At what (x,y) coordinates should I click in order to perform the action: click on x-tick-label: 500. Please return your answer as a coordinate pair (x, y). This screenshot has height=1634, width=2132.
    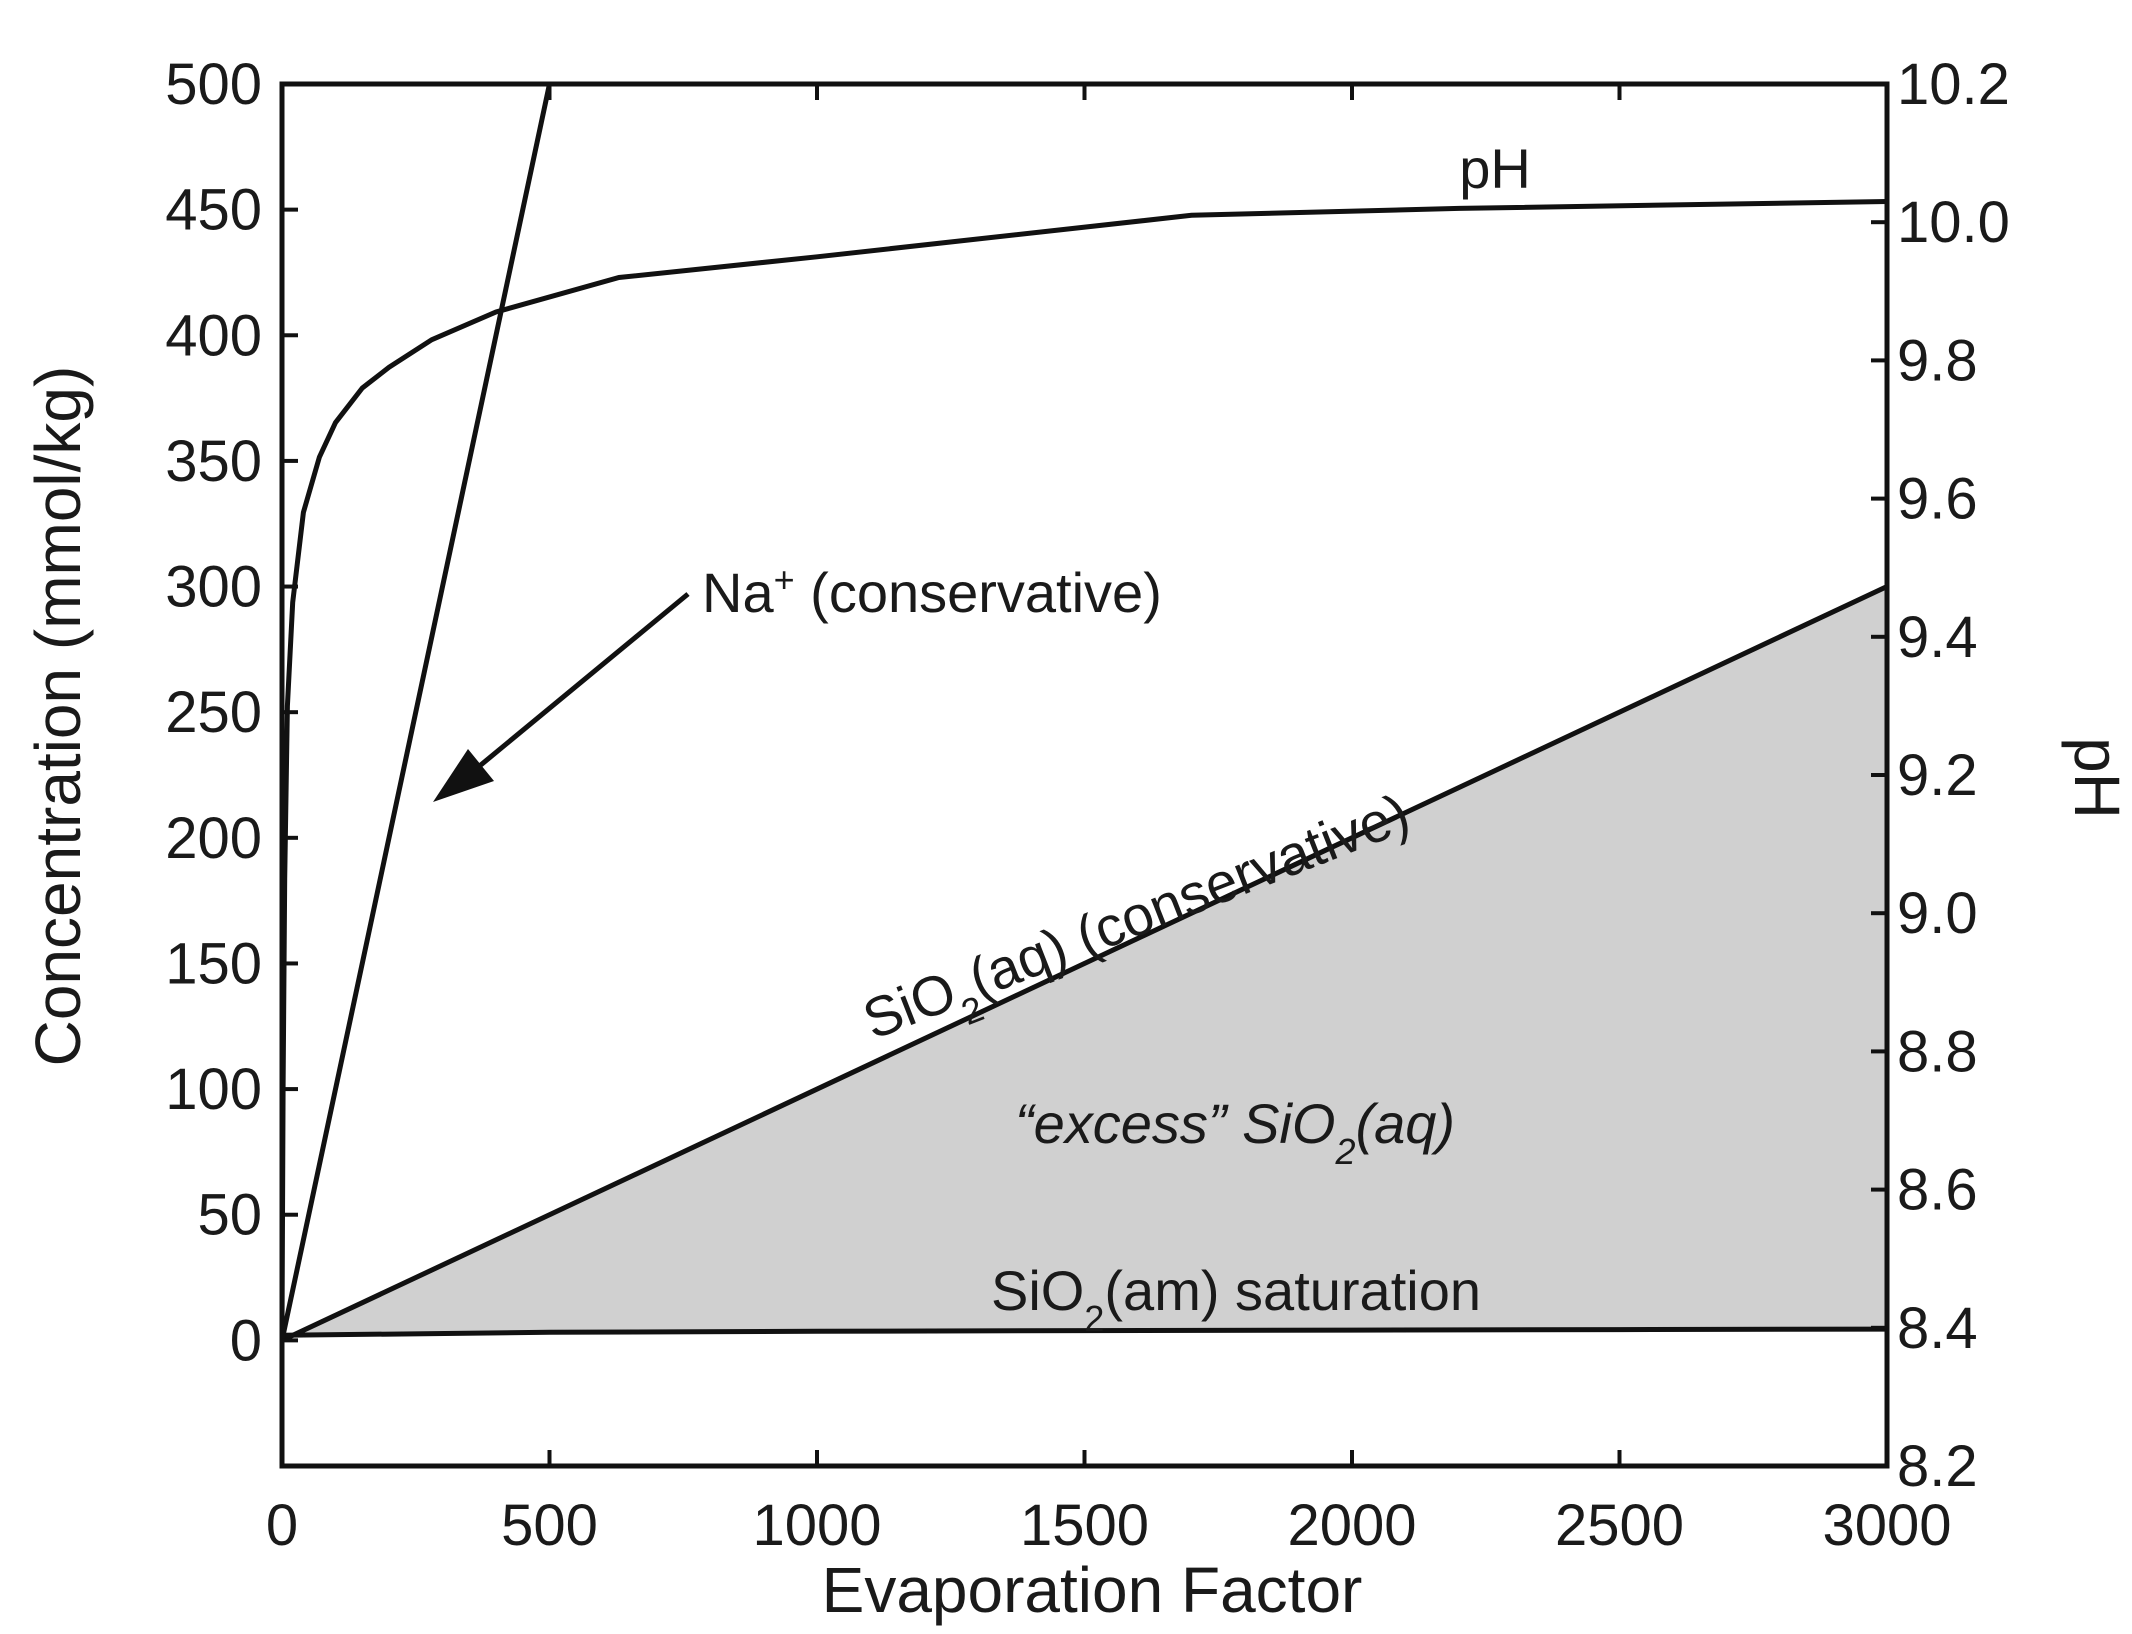
    Looking at the image, I should click on (549, 1525).